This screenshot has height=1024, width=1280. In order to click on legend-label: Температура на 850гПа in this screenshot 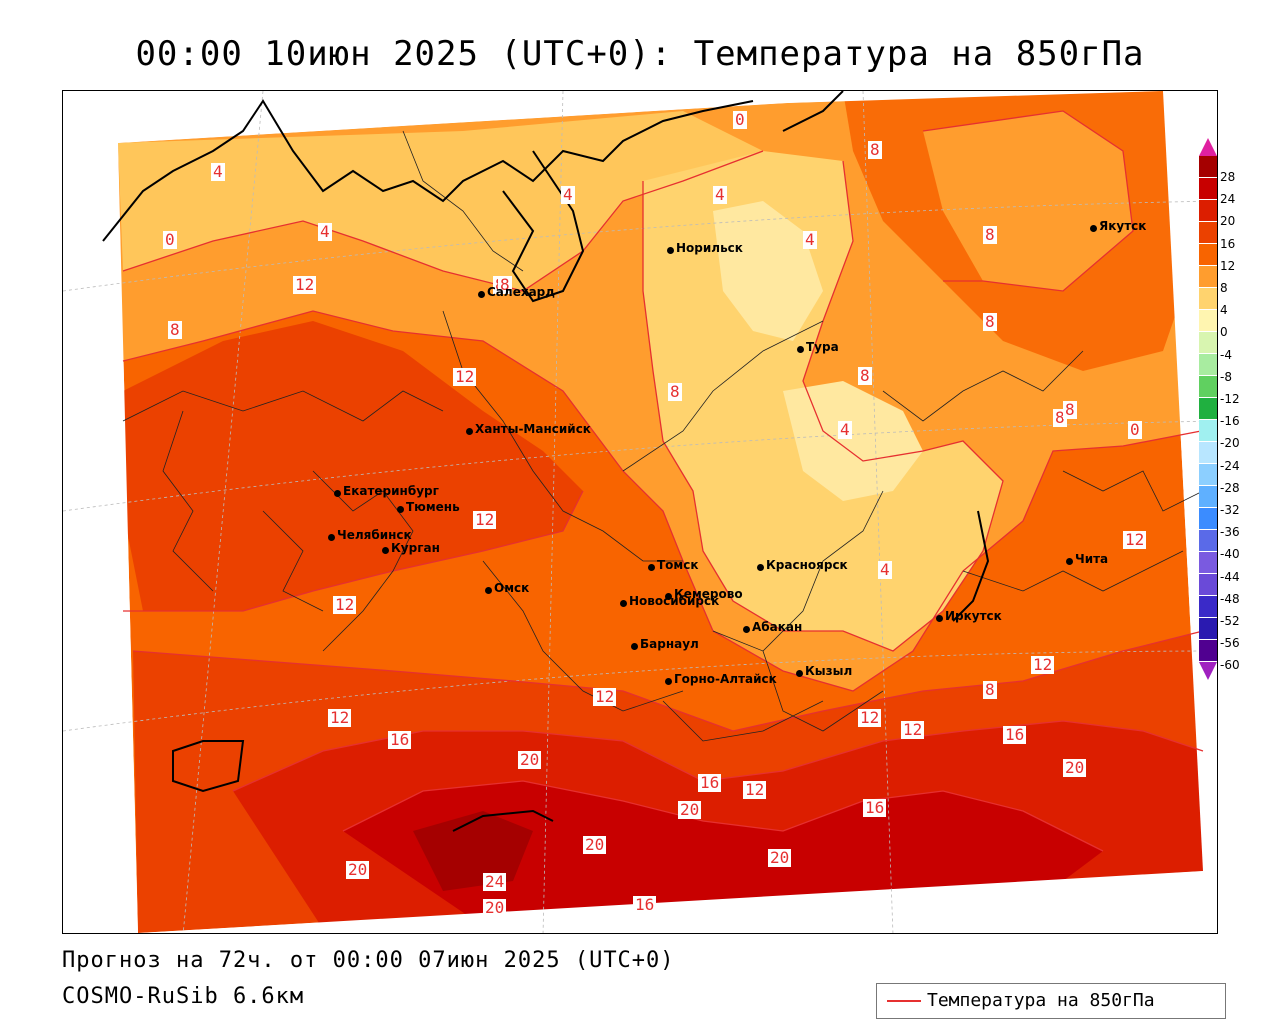, I will do `click(1041, 1000)`.